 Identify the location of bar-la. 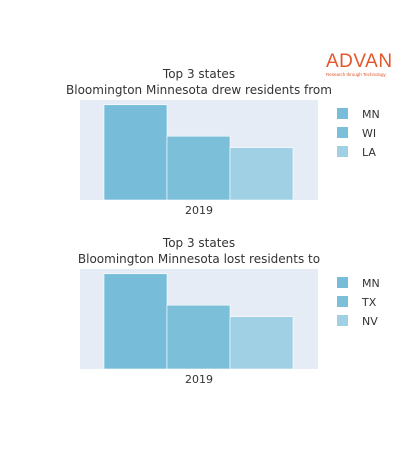
(261, 174).